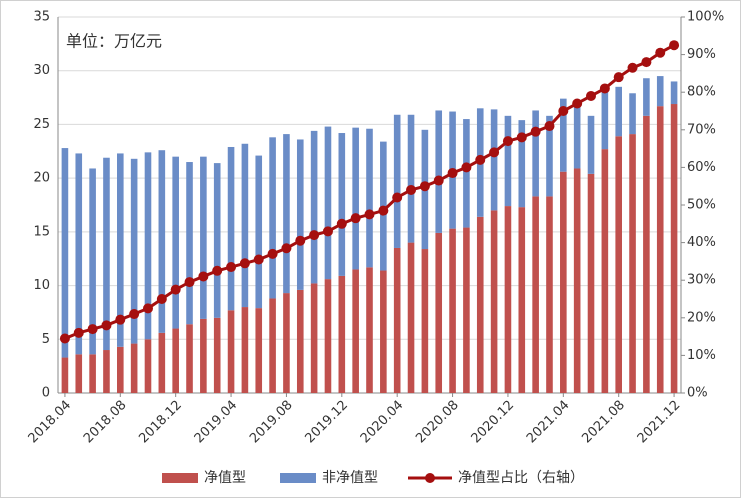 The image size is (741, 498). I want to click on legend-swatch, so click(180, 478).